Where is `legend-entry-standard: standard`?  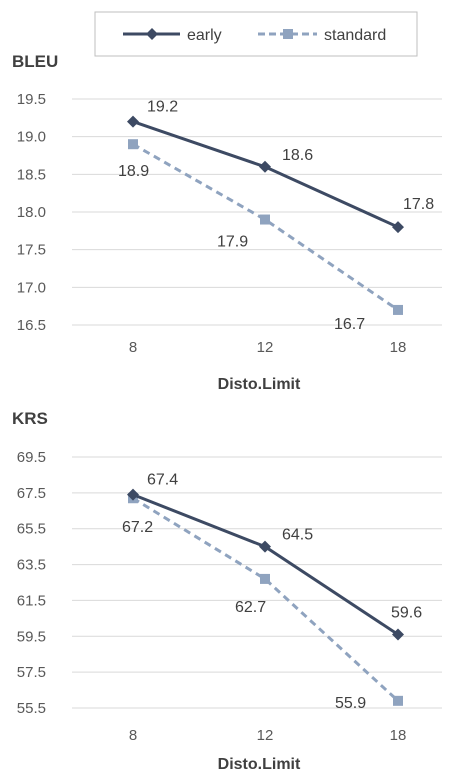 legend-entry-standard: standard is located at coordinates (322, 35).